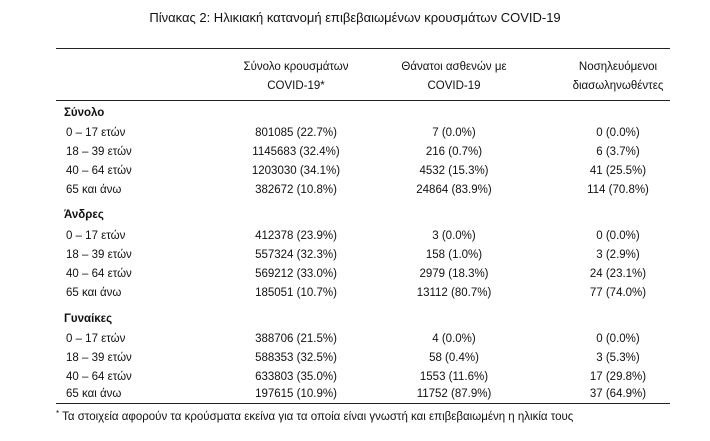 This screenshot has width=710, height=441. Describe the element at coordinates (296, 255) in the screenshot. I see `cases-cell: 557324 (32.3%)` at that location.